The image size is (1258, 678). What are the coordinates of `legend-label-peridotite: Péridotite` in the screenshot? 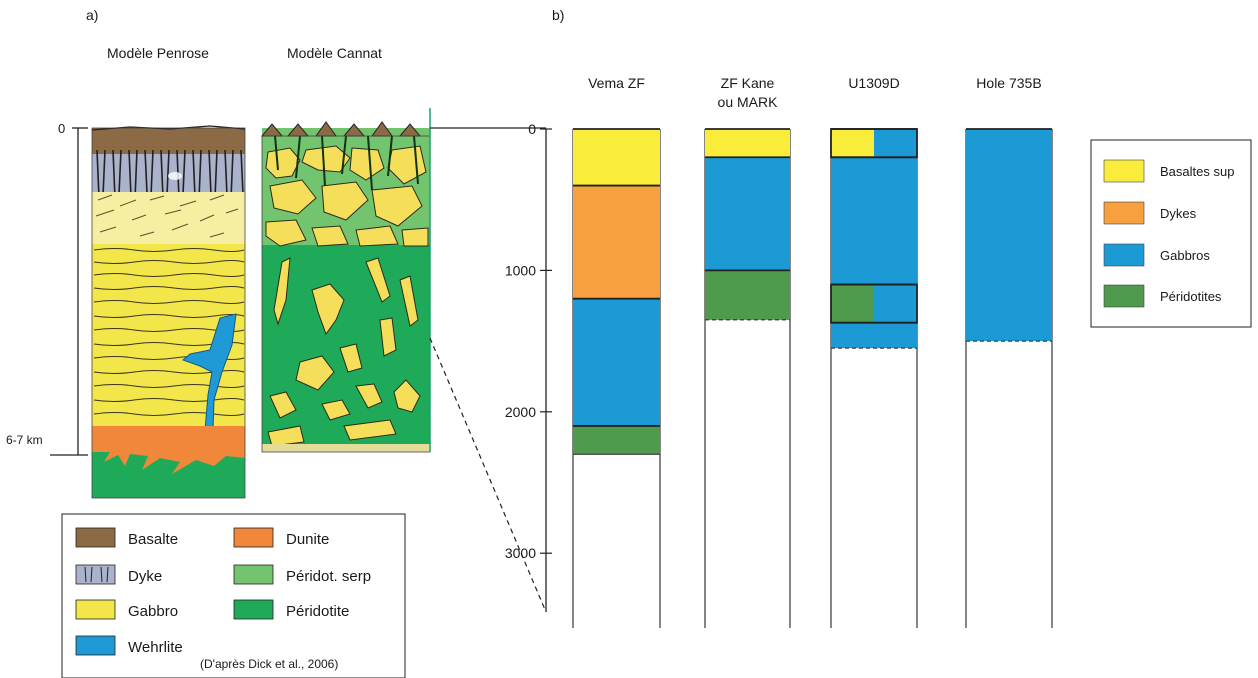 It's located at (317, 611).